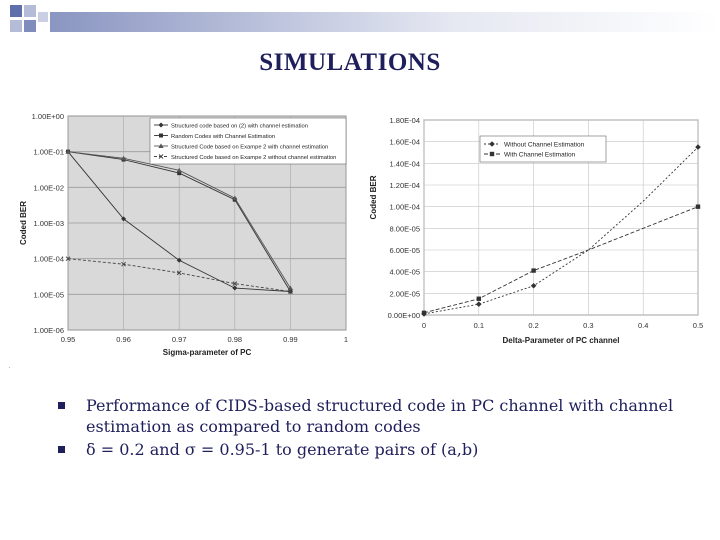 This screenshot has width=720, height=540. What do you see at coordinates (588, 325) in the screenshot?
I see `x-tick-label: 0.3` at bounding box center [588, 325].